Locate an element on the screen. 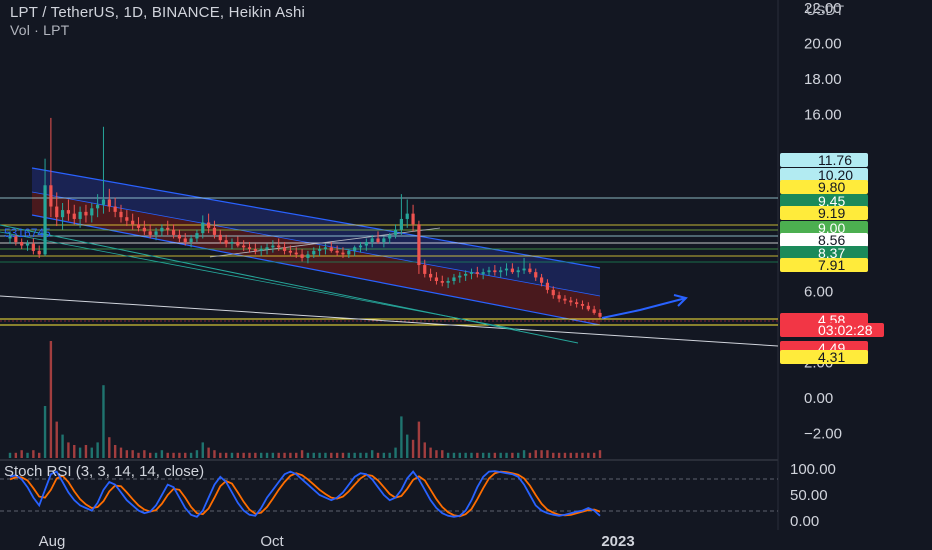 Image resolution: width=932 pixels, height=550 pixels. price-label: 9.00 is located at coordinates (824, 228).